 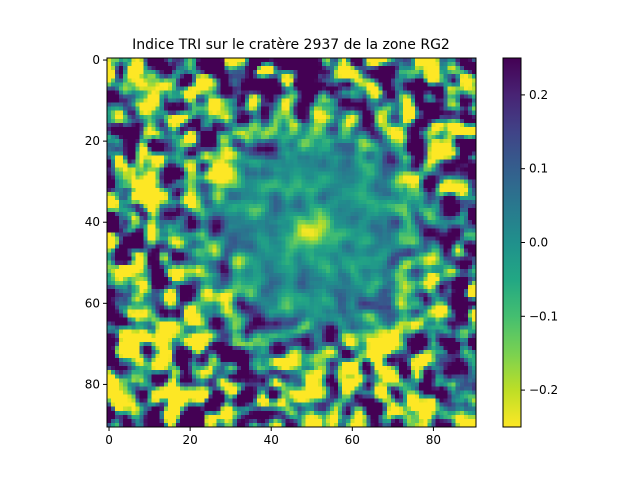 What do you see at coordinates (92, 222) in the screenshot?
I see `y-tick-label: 40` at bounding box center [92, 222].